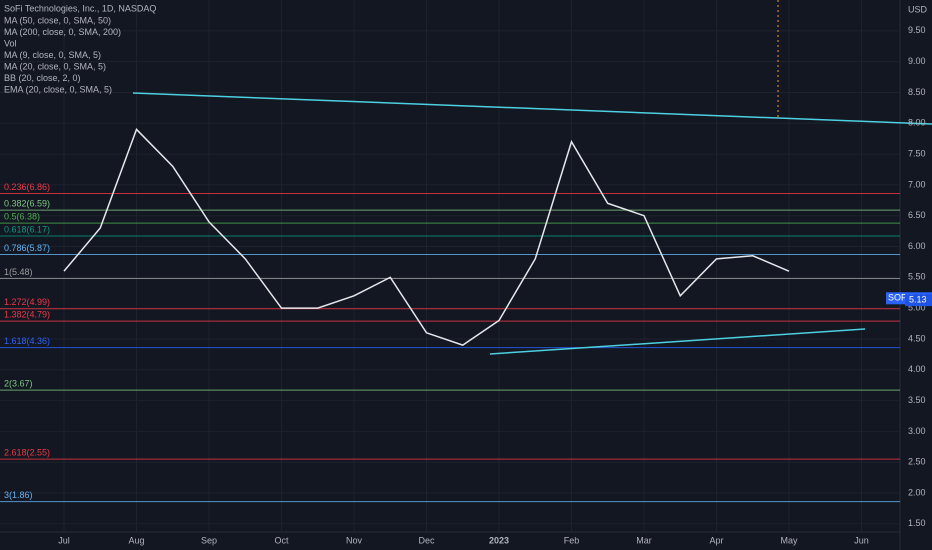  What do you see at coordinates (281, 540) in the screenshot?
I see `x-tick-label: Oct` at bounding box center [281, 540].